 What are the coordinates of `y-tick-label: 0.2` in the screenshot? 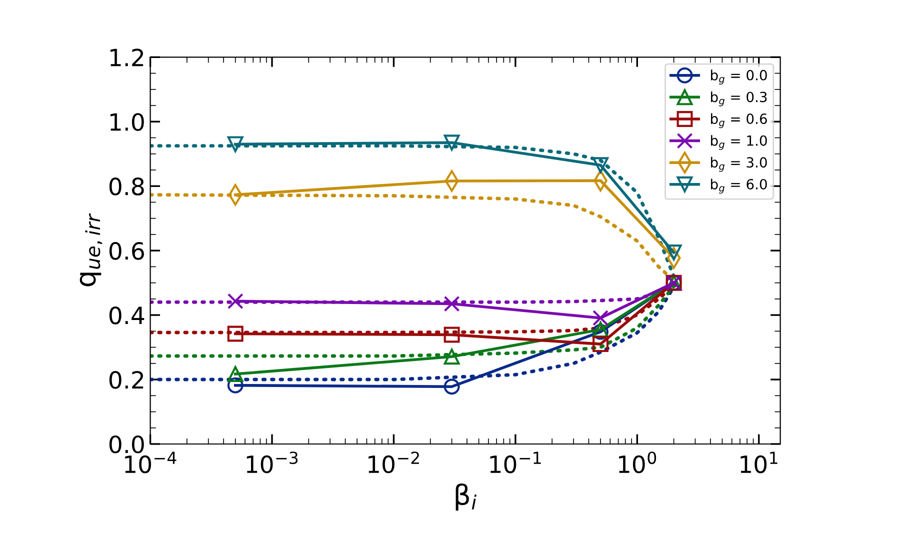 It's located at (126, 379).